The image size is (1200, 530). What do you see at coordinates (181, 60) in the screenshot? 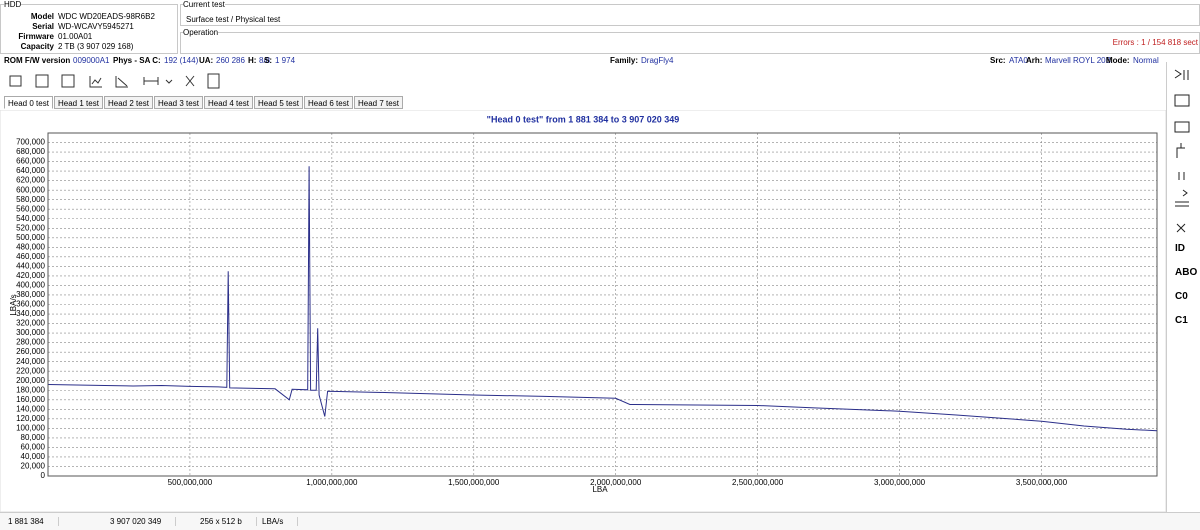
I see `info-value: 192 (144)` at bounding box center [181, 60].